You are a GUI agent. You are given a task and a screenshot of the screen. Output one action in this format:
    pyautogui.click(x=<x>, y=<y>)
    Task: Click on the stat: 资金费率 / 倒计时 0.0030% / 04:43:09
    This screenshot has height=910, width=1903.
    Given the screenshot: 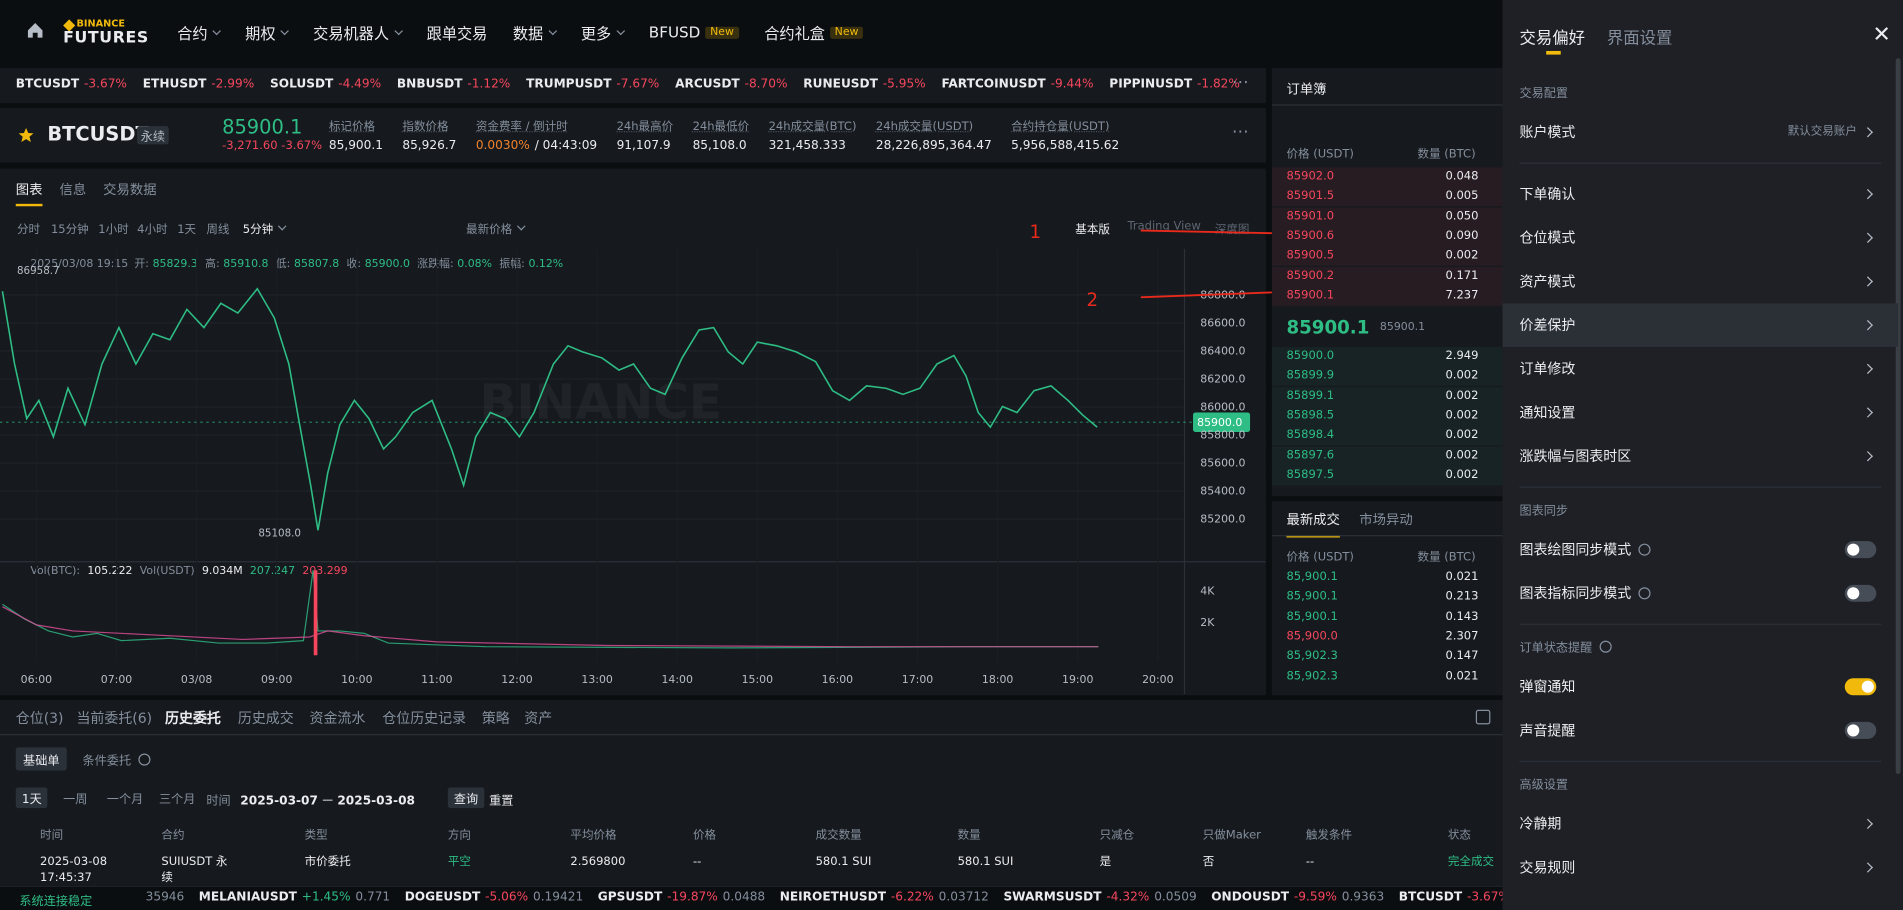 What is the action you would take?
    pyautogui.click(x=536, y=134)
    